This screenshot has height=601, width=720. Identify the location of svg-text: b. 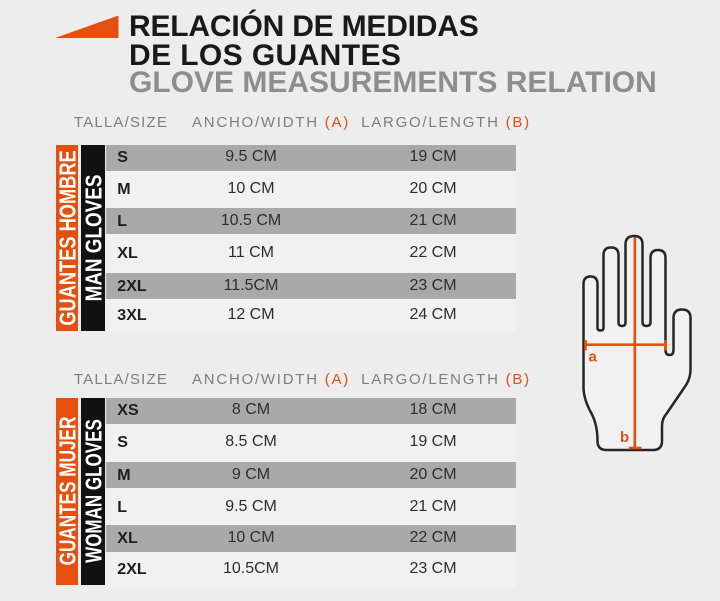
(624, 437).